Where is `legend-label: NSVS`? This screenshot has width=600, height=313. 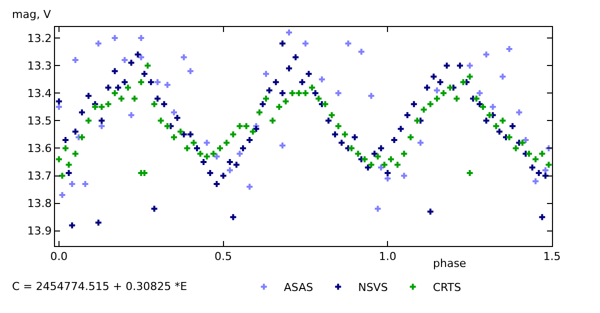 legend-label: NSVS is located at coordinates (373, 287).